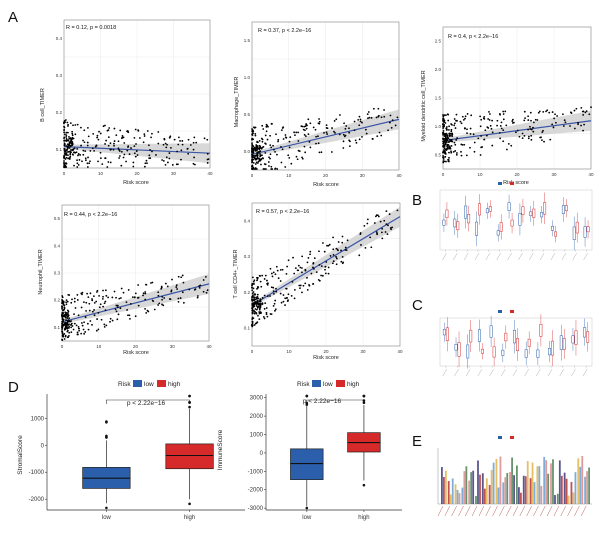 The image size is (601, 535). I want to click on x-tick-label: 30, so click(174, 173).